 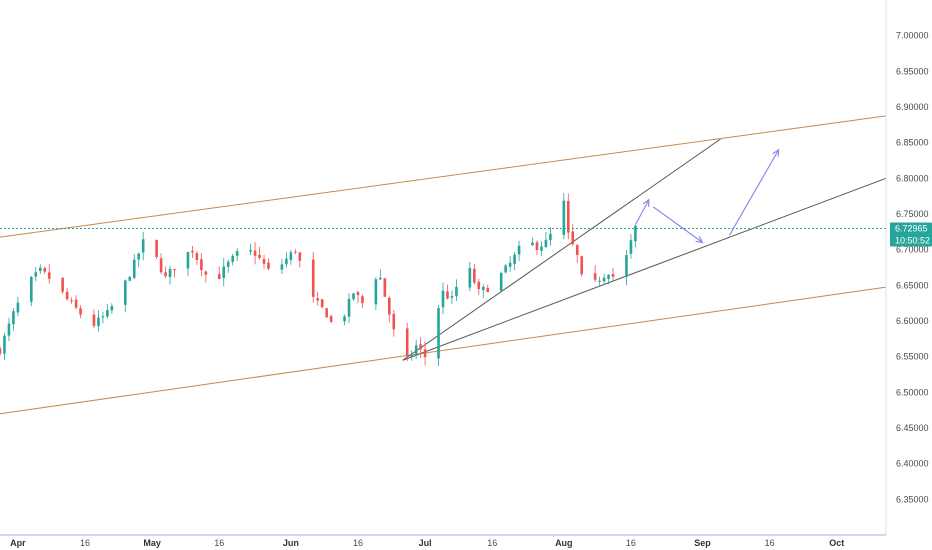 I want to click on time-axis: Apr 16 May 16 Jun 16 Jul 16 Aug 16 Sep 16 Oct, so click(x=427, y=543).